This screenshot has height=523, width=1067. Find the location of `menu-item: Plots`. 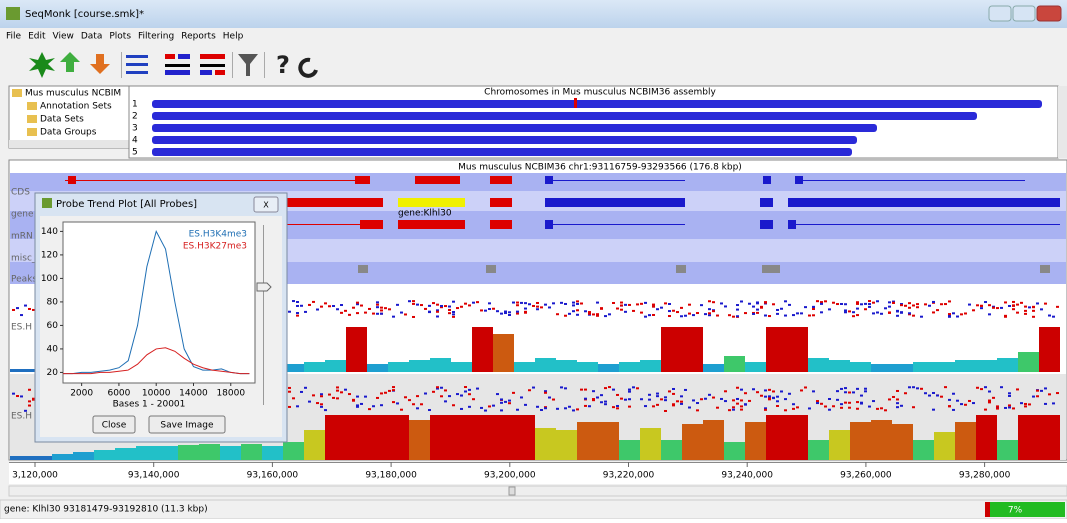

menu-item: Plots is located at coordinates (120, 37).